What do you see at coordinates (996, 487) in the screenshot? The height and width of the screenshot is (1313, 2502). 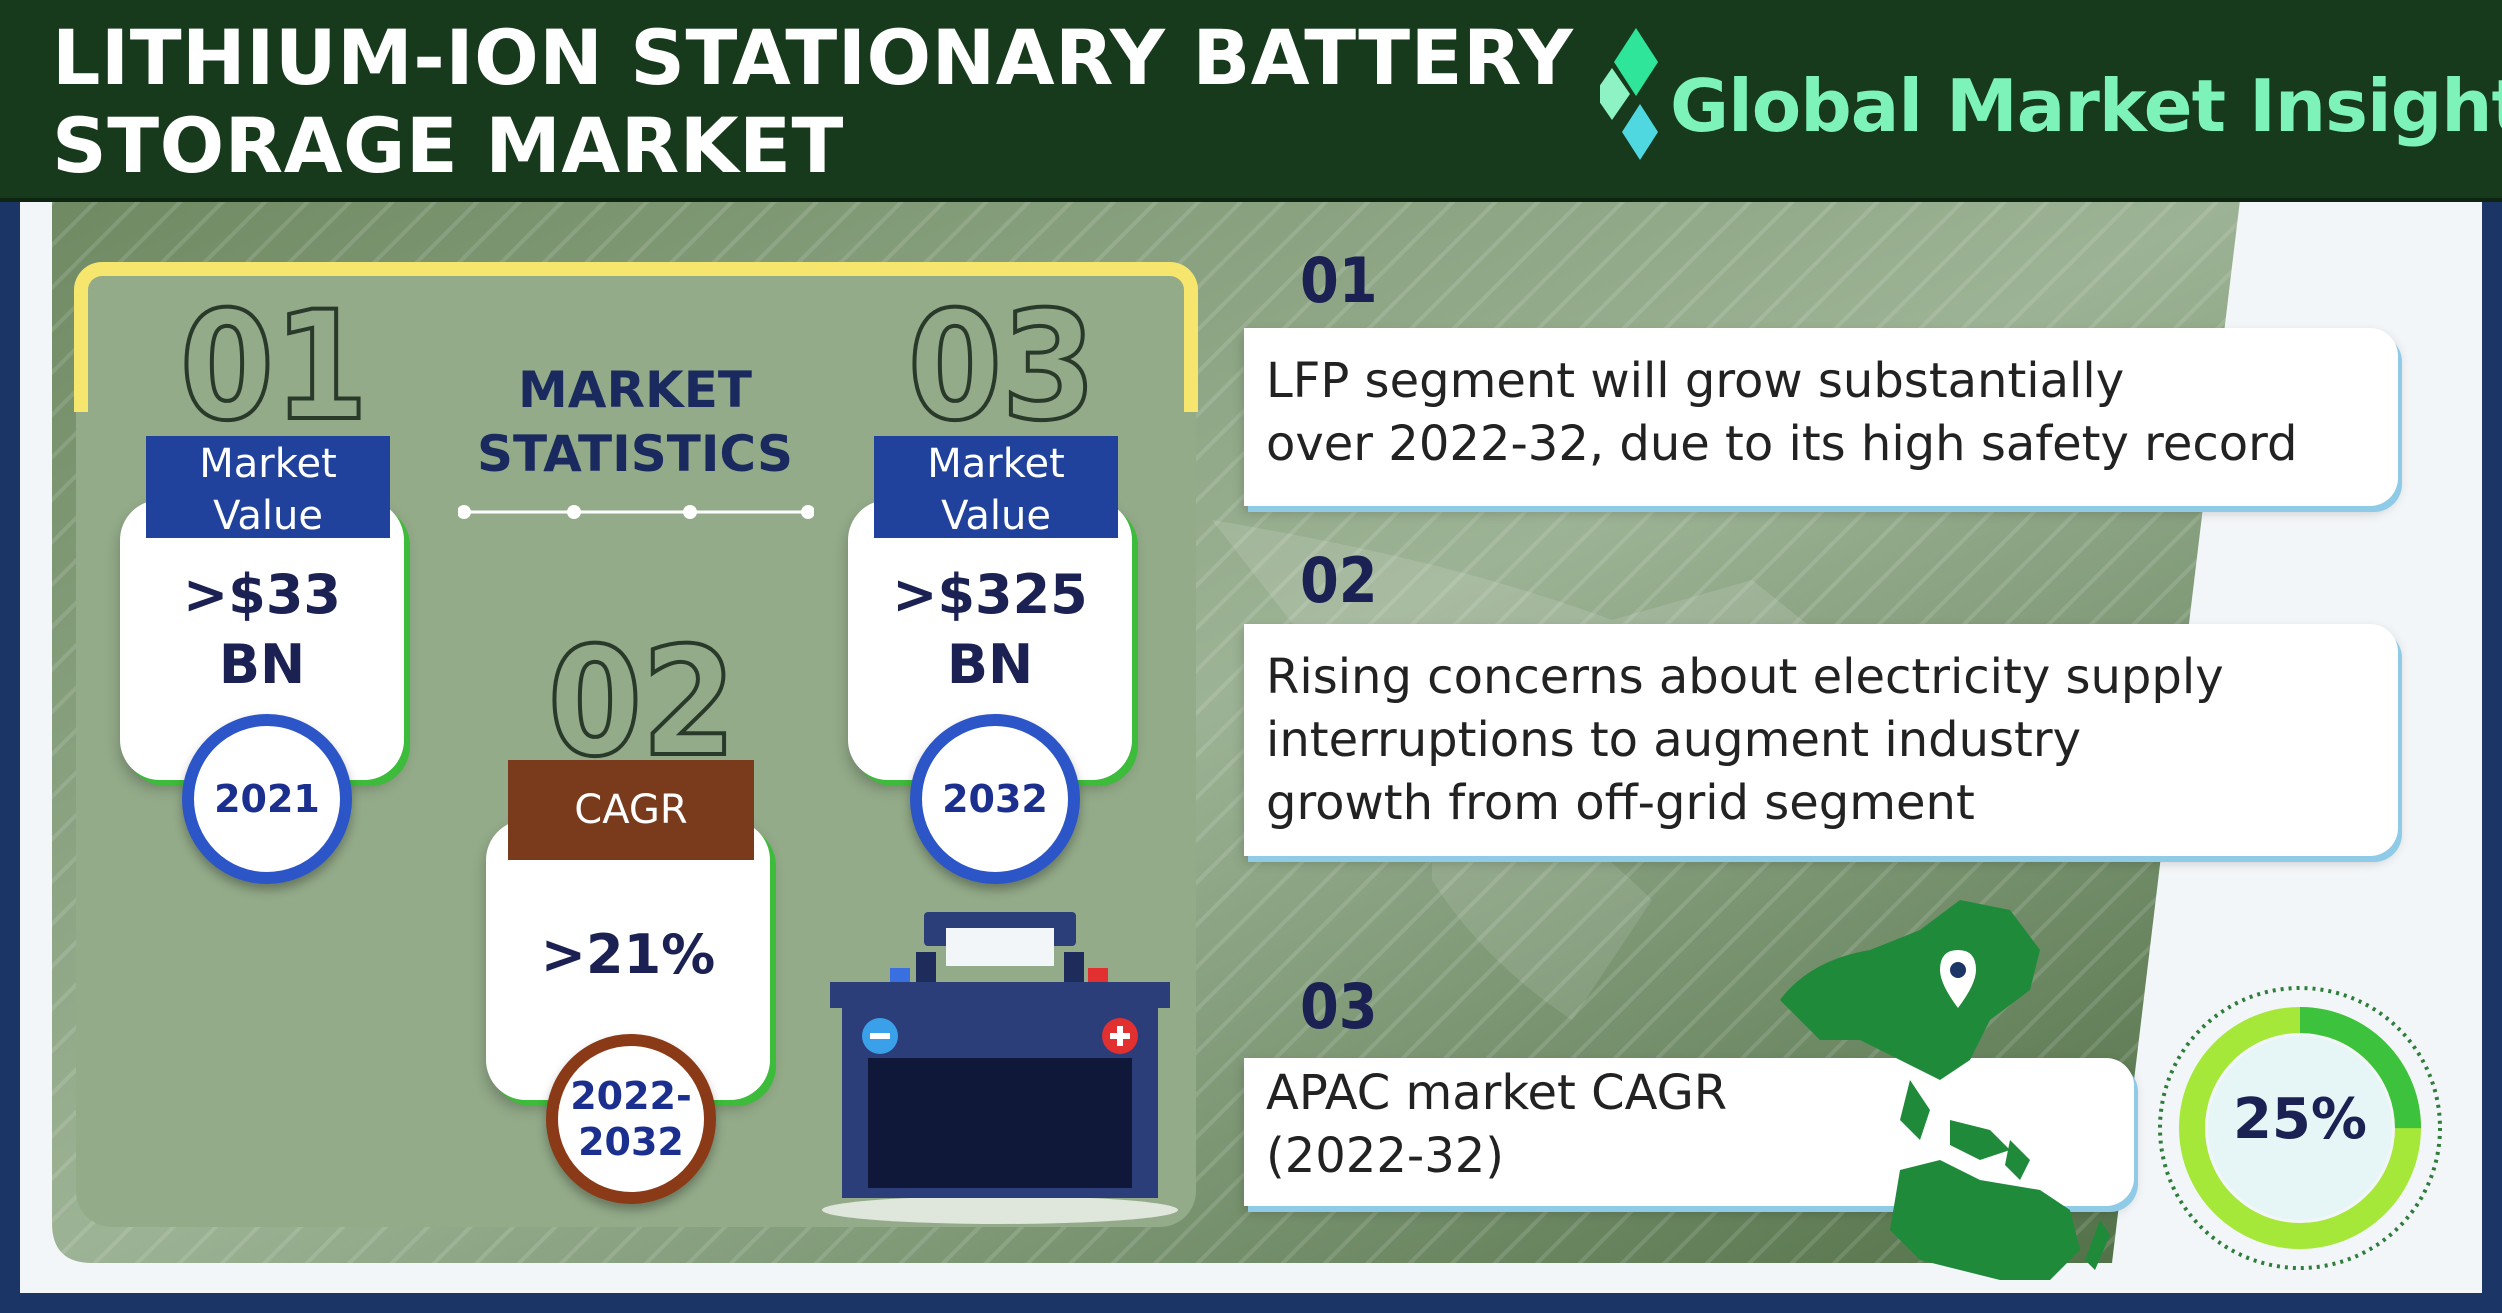 I see `market-value-tab-3: Market Value` at bounding box center [996, 487].